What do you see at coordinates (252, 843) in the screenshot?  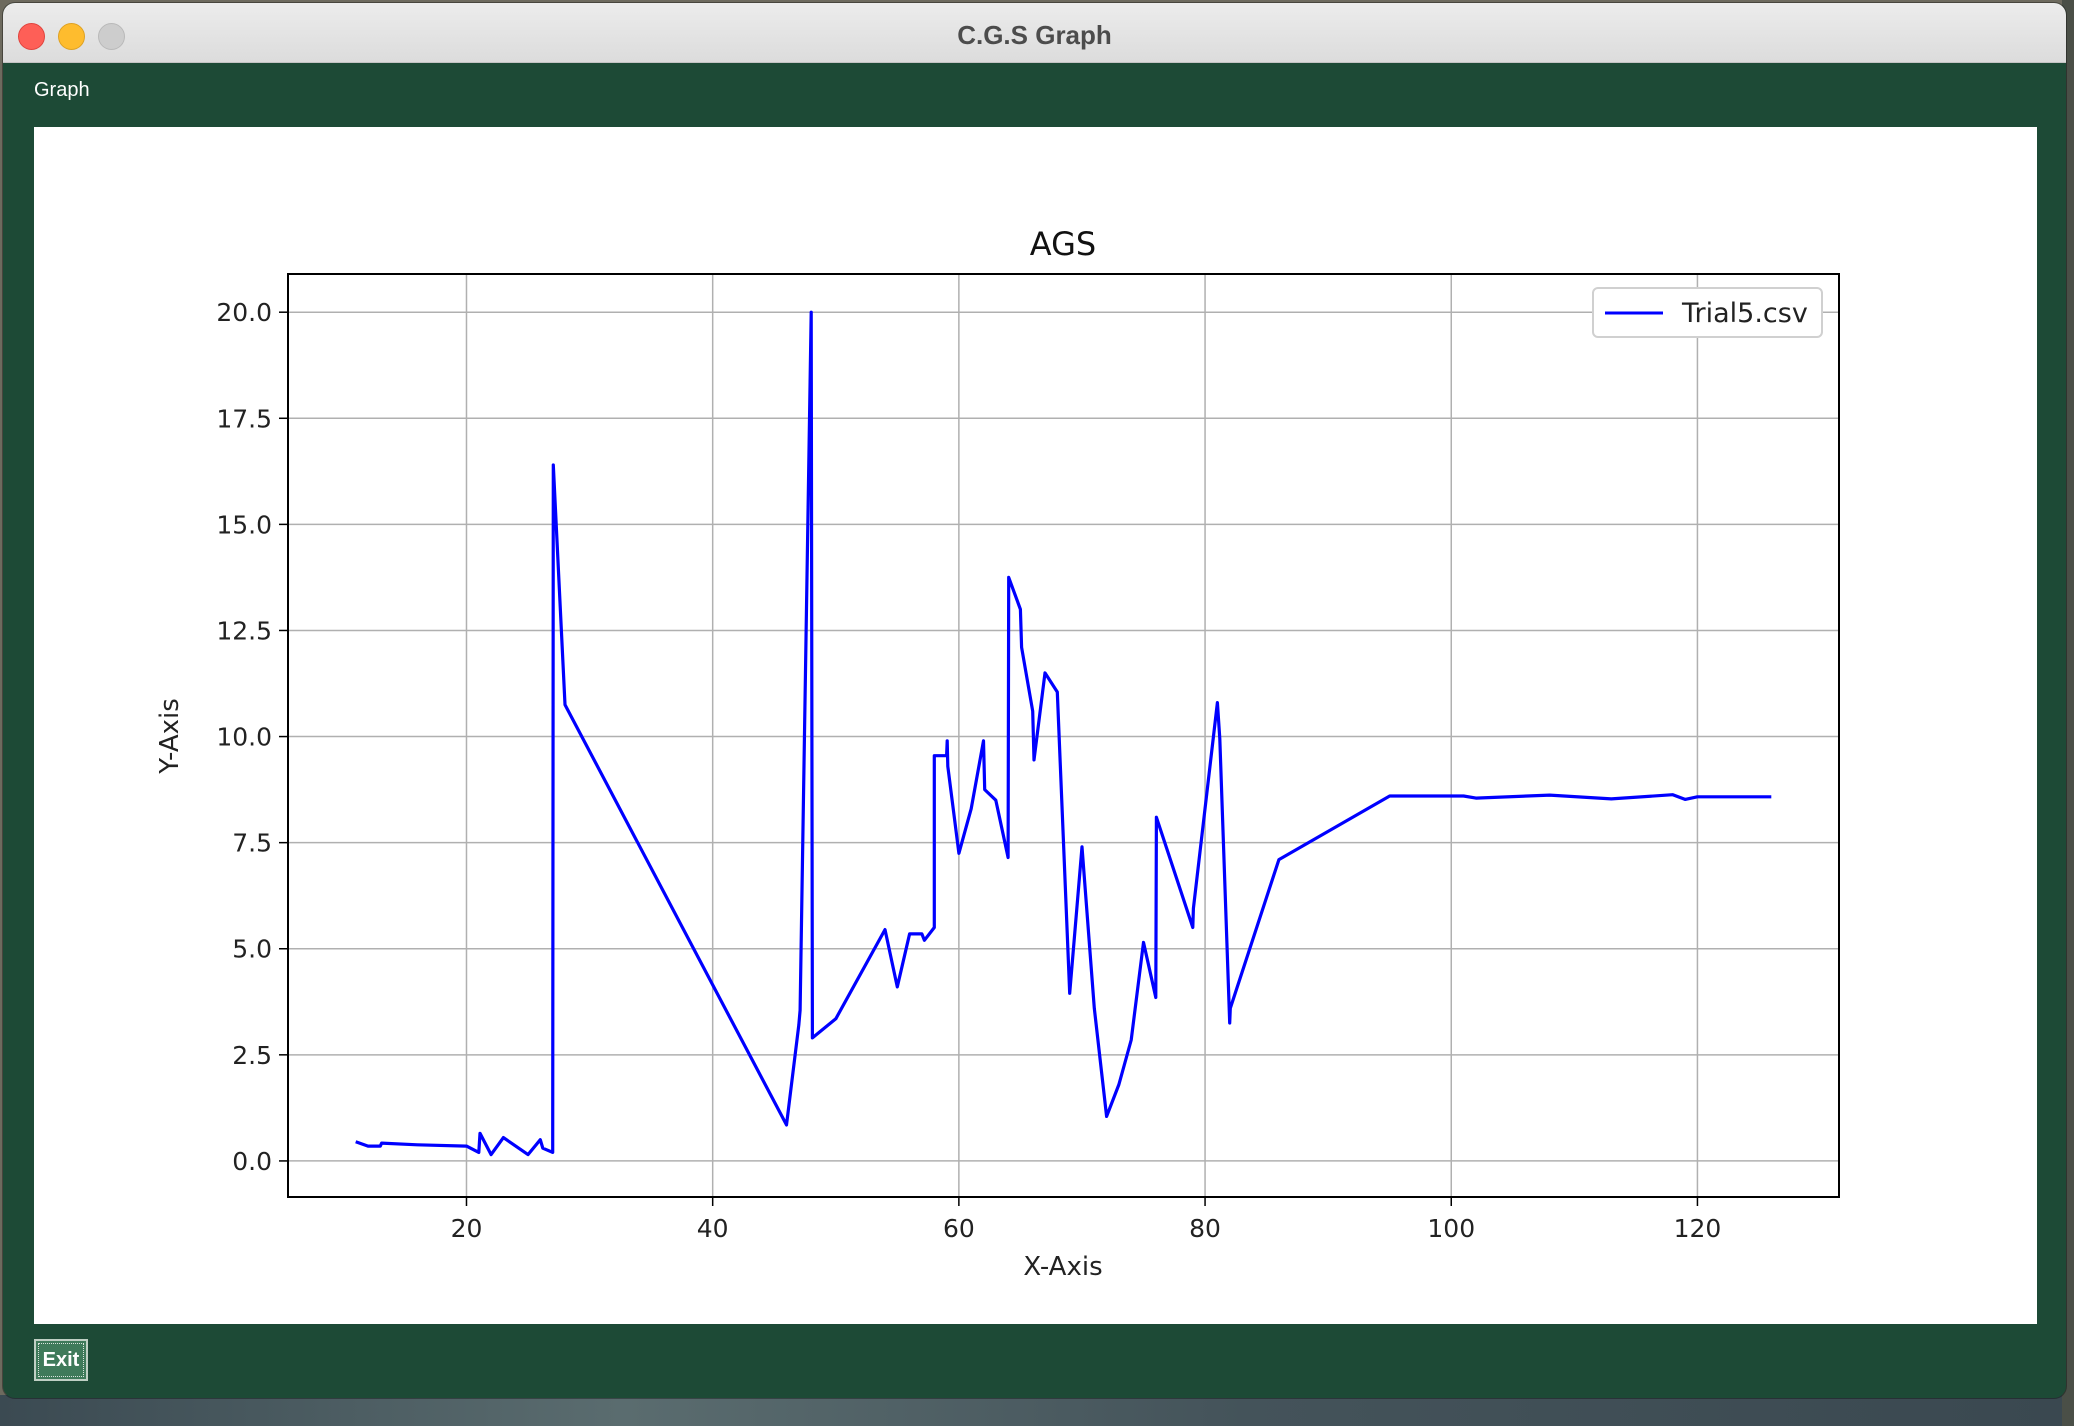 I see `y-tick-label: 7.5` at bounding box center [252, 843].